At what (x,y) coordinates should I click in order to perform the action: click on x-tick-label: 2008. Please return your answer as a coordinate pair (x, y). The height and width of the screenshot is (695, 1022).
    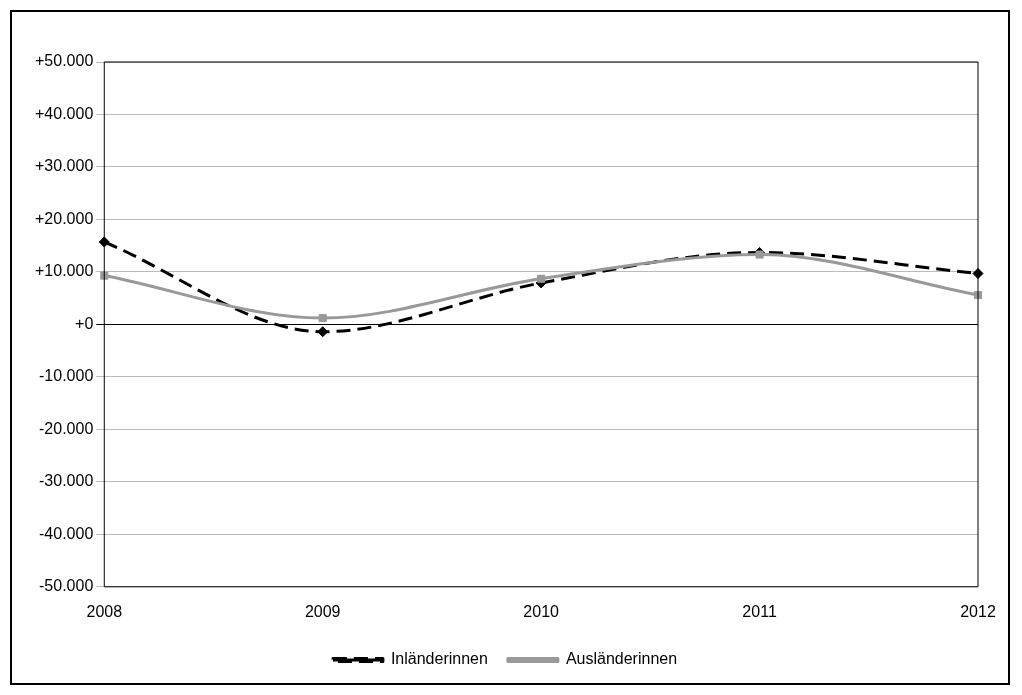
    Looking at the image, I should click on (104, 611).